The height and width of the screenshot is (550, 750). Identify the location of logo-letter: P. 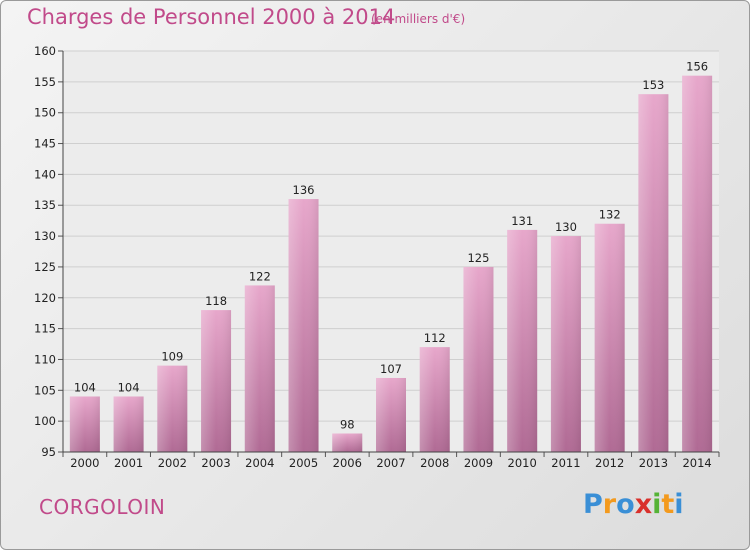
(593, 504).